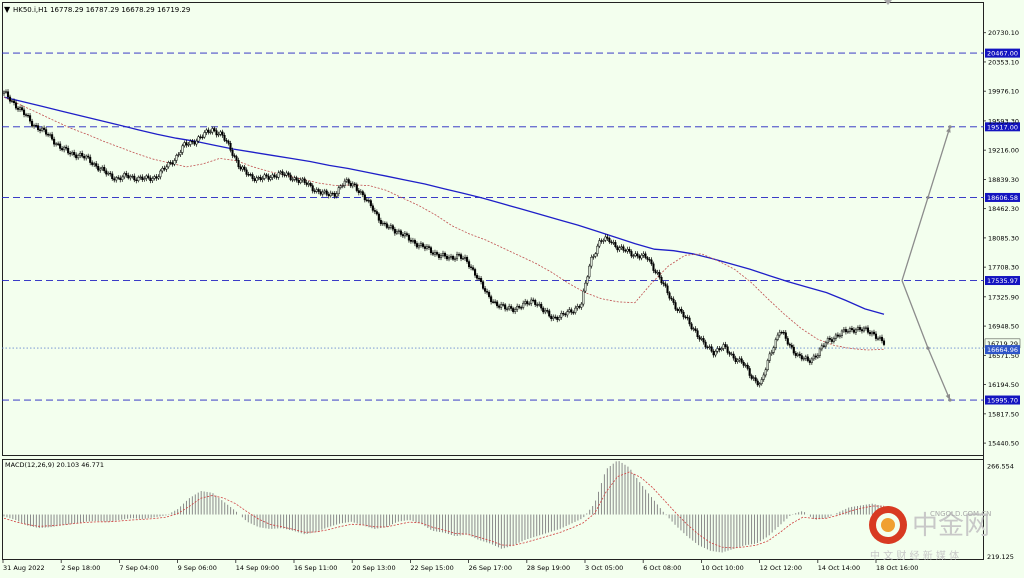 The image size is (1024, 578). What do you see at coordinates (1002, 53) in the screenshot?
I see `level-price-tag` at bounding box center [1002, 53].